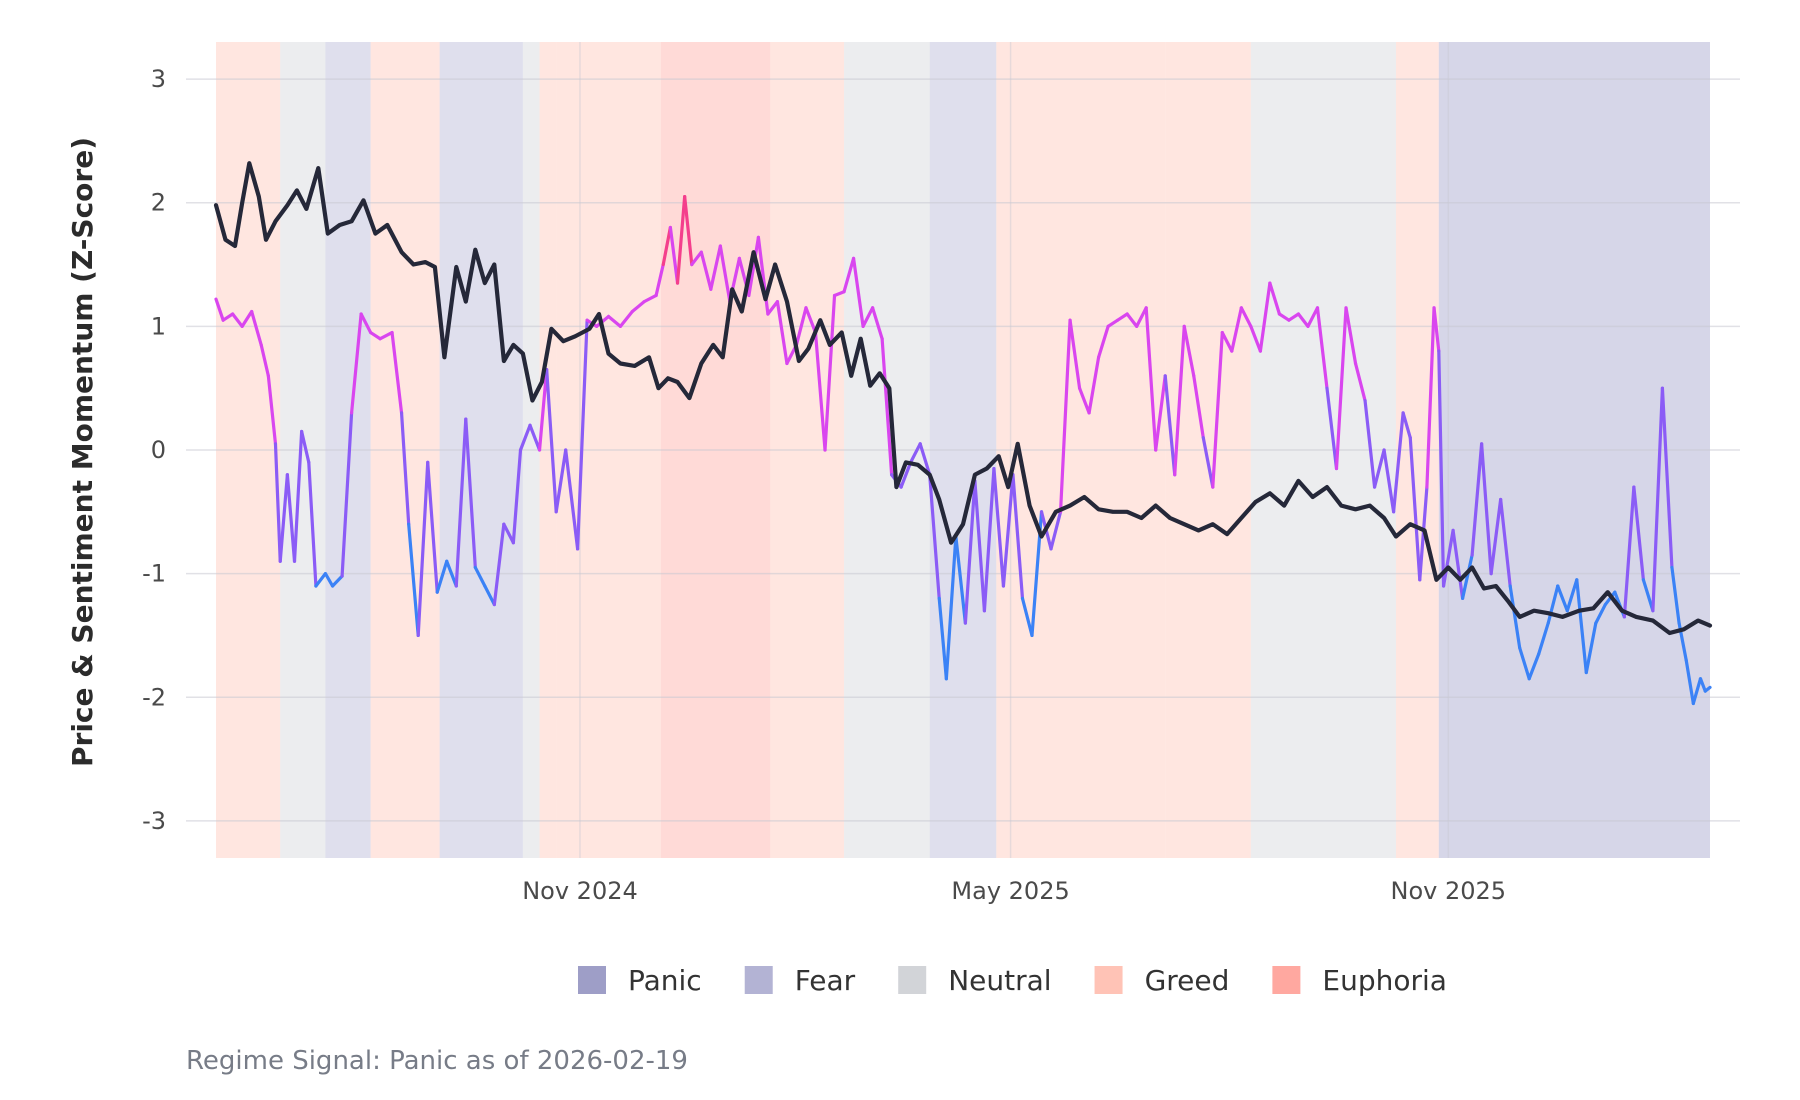 The image size is (1800, 1100). Describe the element at coordinates (154, 697) in the screenshot. I see `y-tick-label: -2` at that location.